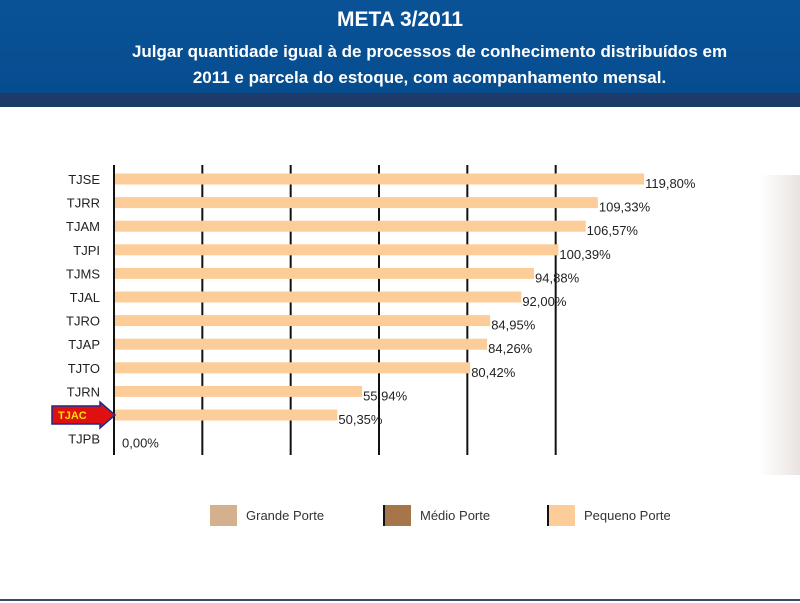 This screenshot has height=603, width=800. What do you see at coordinates (385, 395) in the screenshot?
I see `value-label-tjrn: 55,94%` at bounding box center [385, 395].